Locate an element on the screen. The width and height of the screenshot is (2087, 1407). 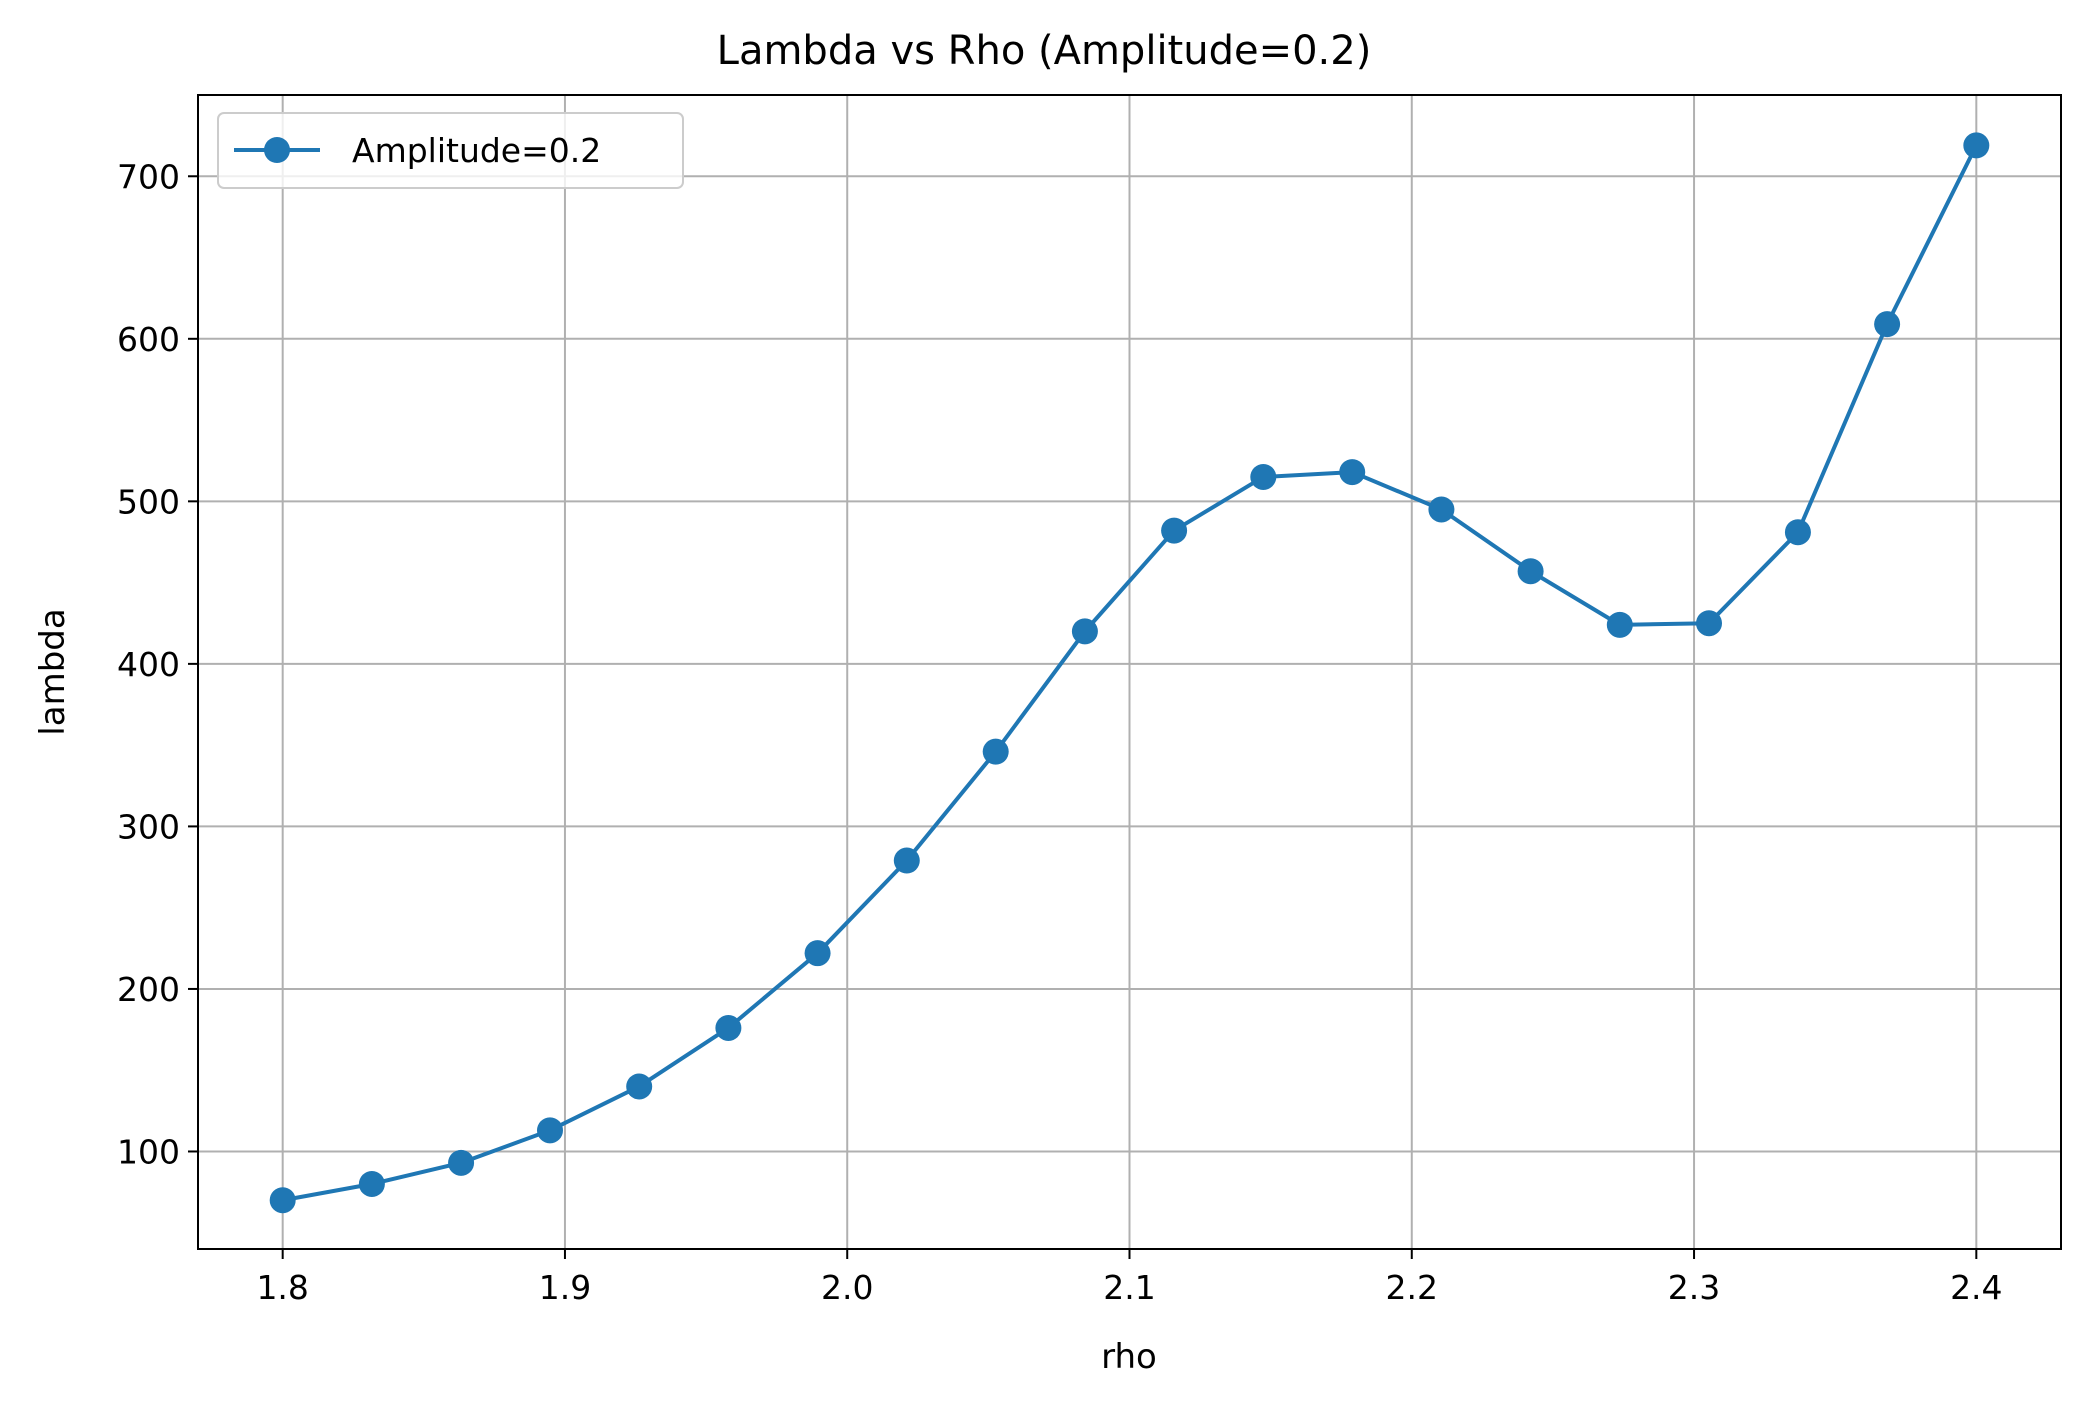
y-tick-label: 400 is located at coordinates (148, 664).